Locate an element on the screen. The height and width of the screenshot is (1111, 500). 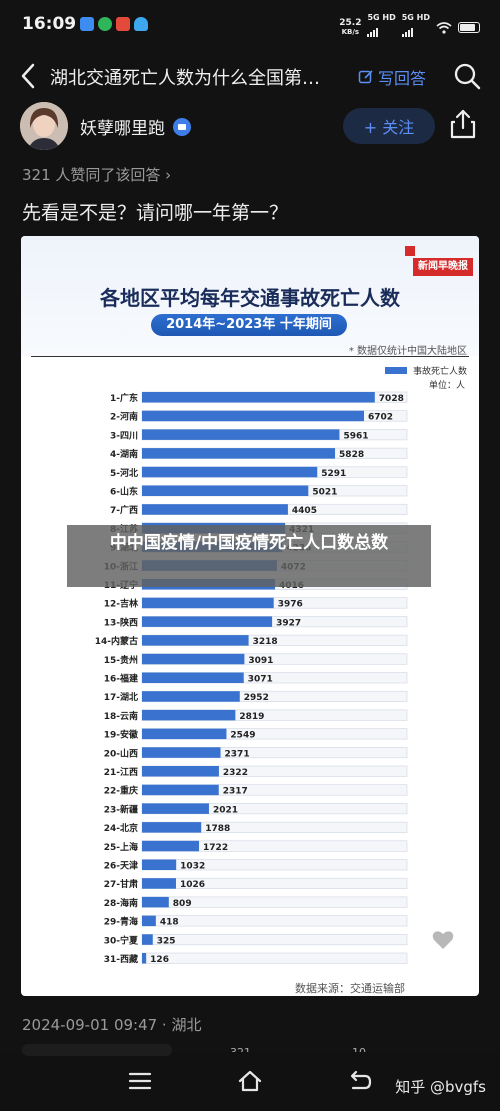
category-label: 13-陕西 is located at coordinates (121, 622).